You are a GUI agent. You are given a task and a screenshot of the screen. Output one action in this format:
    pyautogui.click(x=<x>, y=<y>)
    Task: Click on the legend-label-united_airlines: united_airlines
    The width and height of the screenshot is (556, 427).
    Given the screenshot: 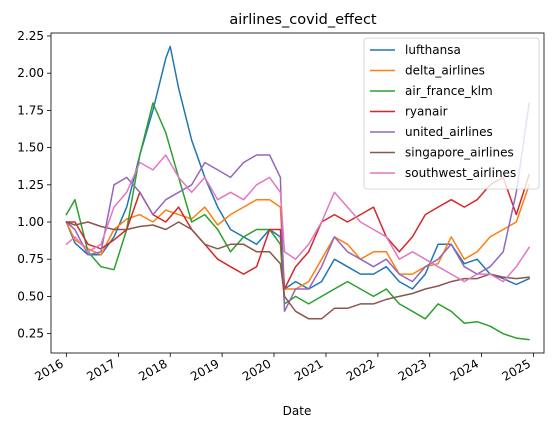 What is the action you would take?
    pyautogui.click(x=449, y=132)
    